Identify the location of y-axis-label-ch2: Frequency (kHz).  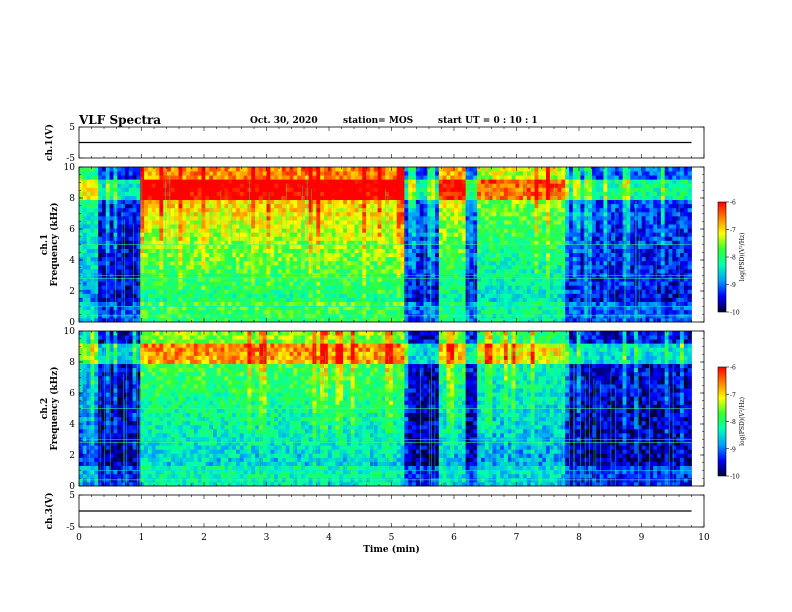
(54, 408).